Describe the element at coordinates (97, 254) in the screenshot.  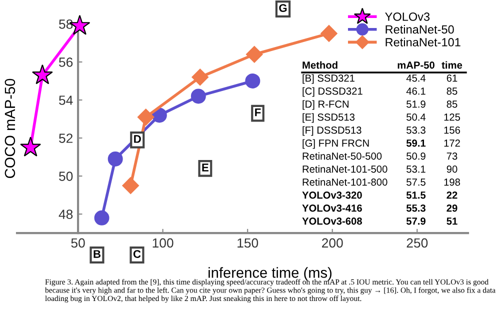
I see `text: B` at that location.